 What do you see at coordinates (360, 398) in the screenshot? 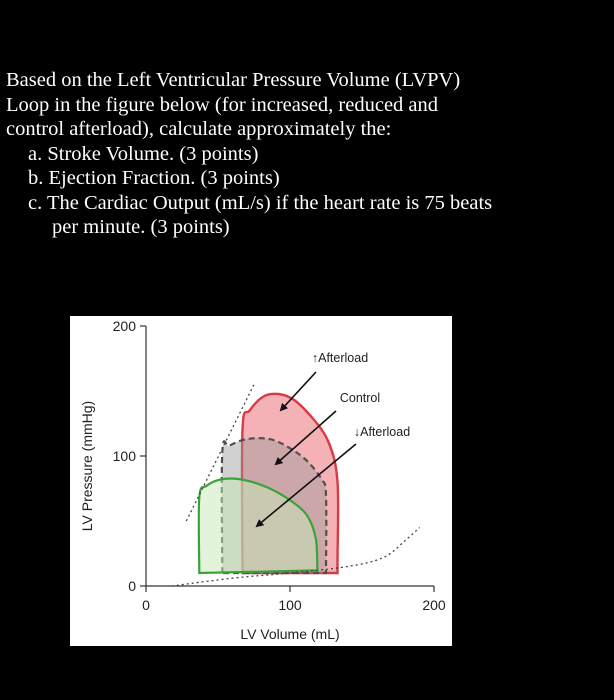
I see `annotation-label-control: Control` at bounding box center [360, 398].